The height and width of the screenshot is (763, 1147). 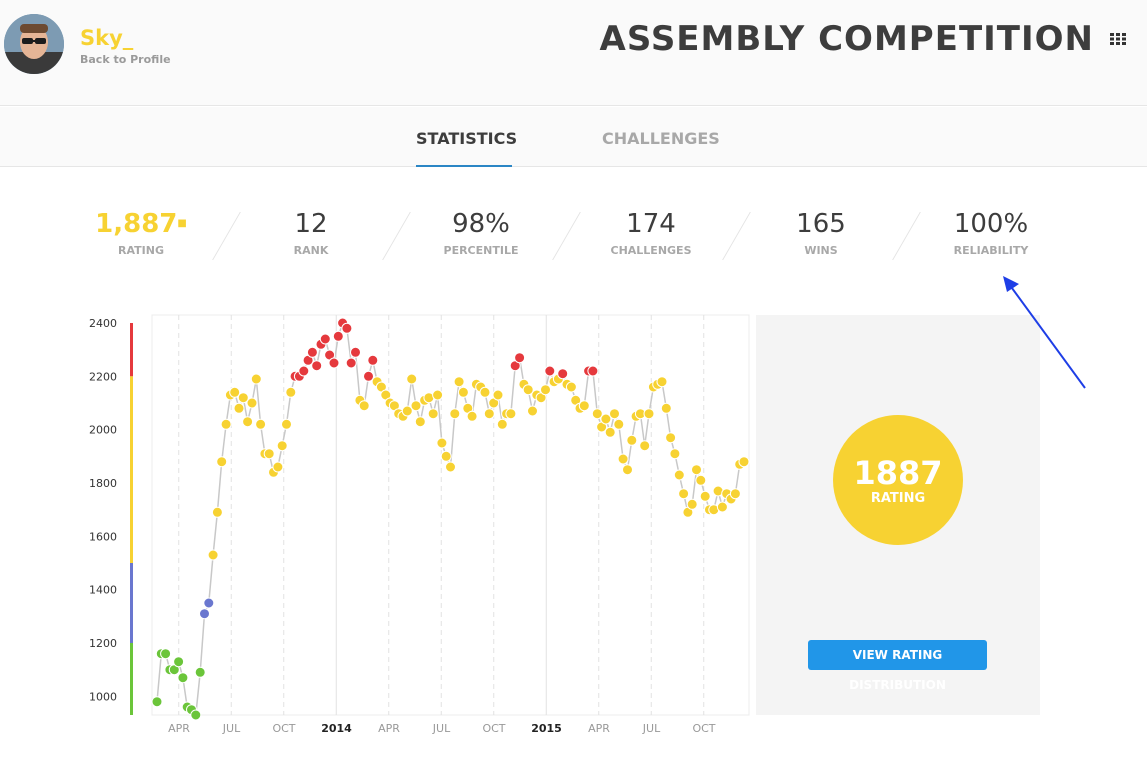 What do you see at coordinates (103, 376) in the screenshot?
I see `y-tick-label: 2200` at bounding box center [103, 376].